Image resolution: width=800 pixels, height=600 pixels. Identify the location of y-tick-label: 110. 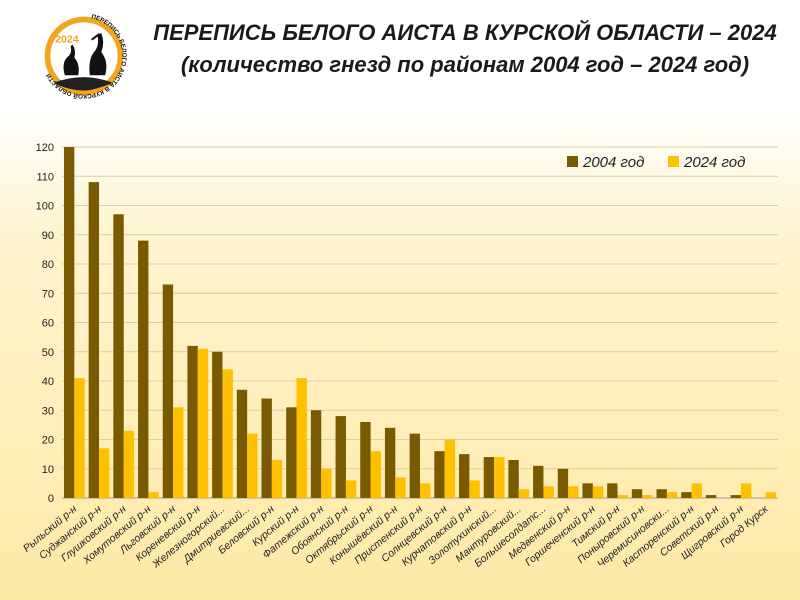
(45, 177).